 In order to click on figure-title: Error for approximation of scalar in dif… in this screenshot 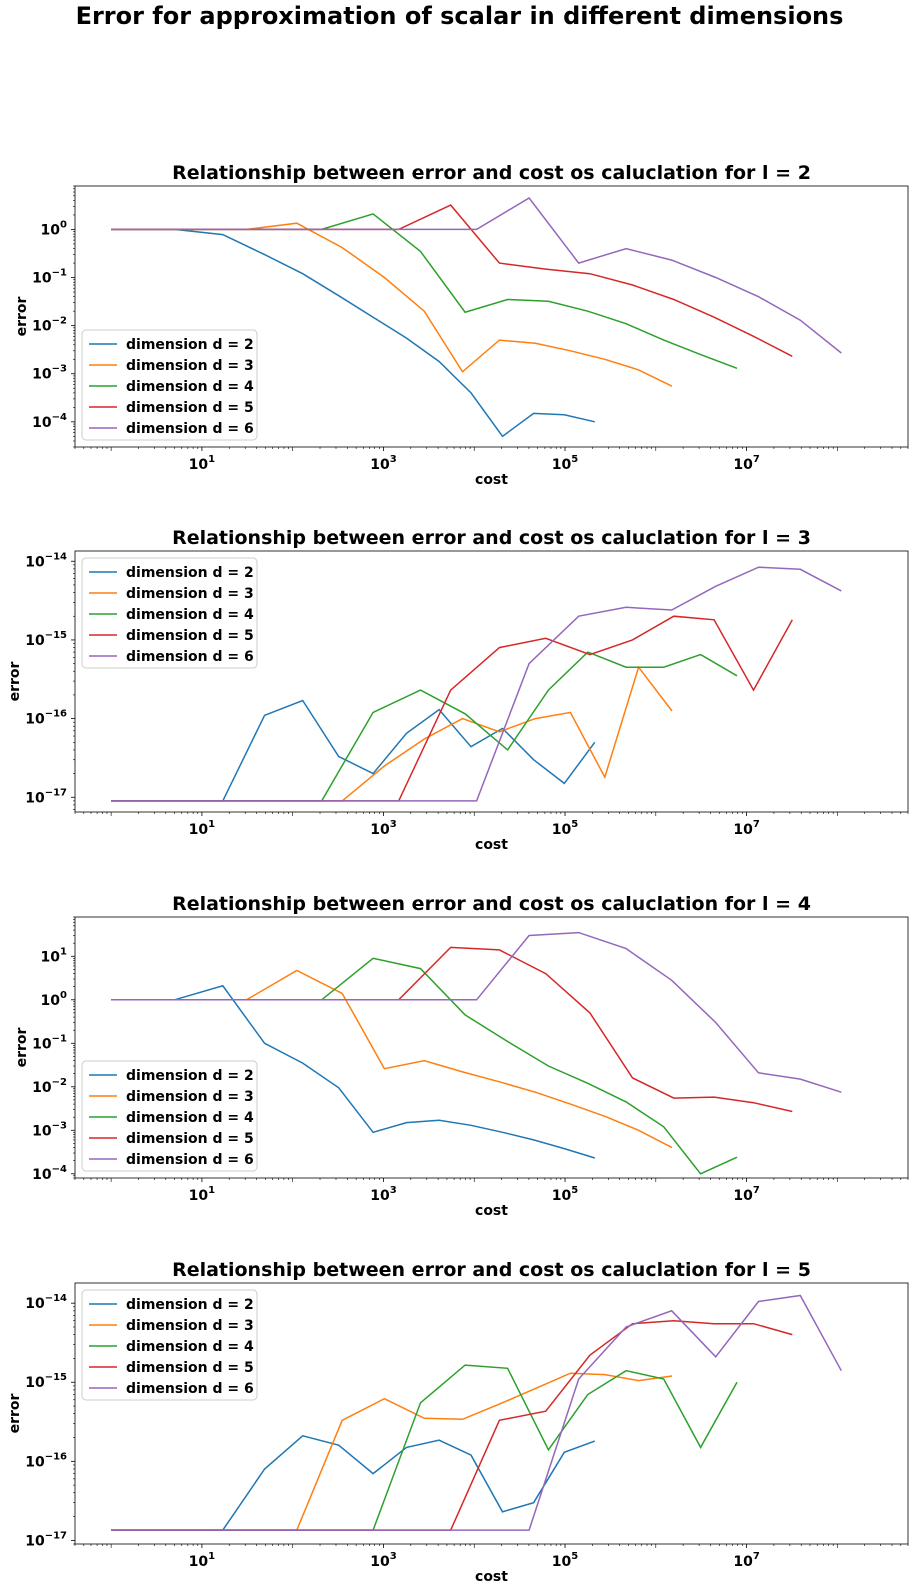, I will do `click(459, 16)`.